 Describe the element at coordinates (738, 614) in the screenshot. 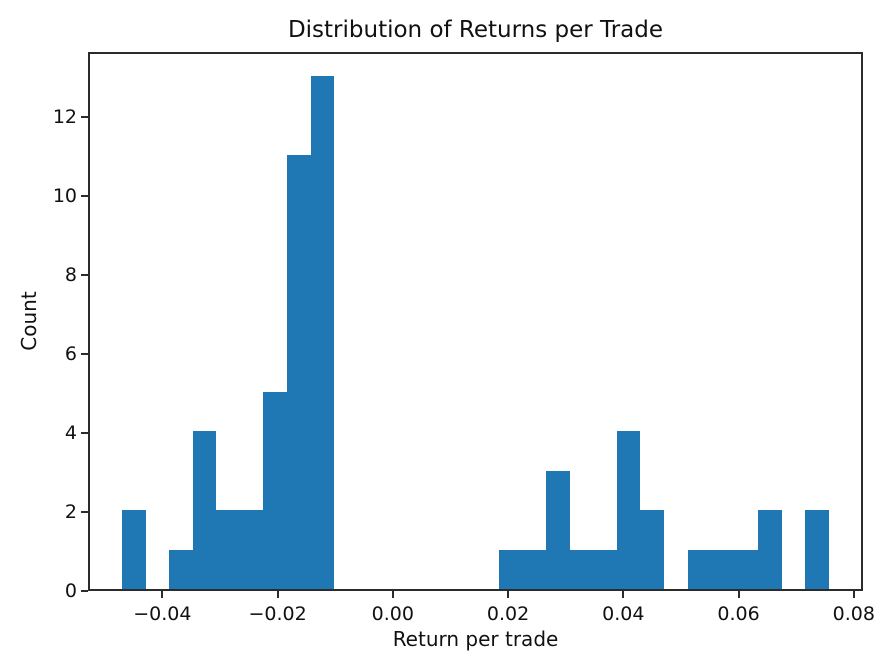

I see `x-tick-label: 0.06` at that location.